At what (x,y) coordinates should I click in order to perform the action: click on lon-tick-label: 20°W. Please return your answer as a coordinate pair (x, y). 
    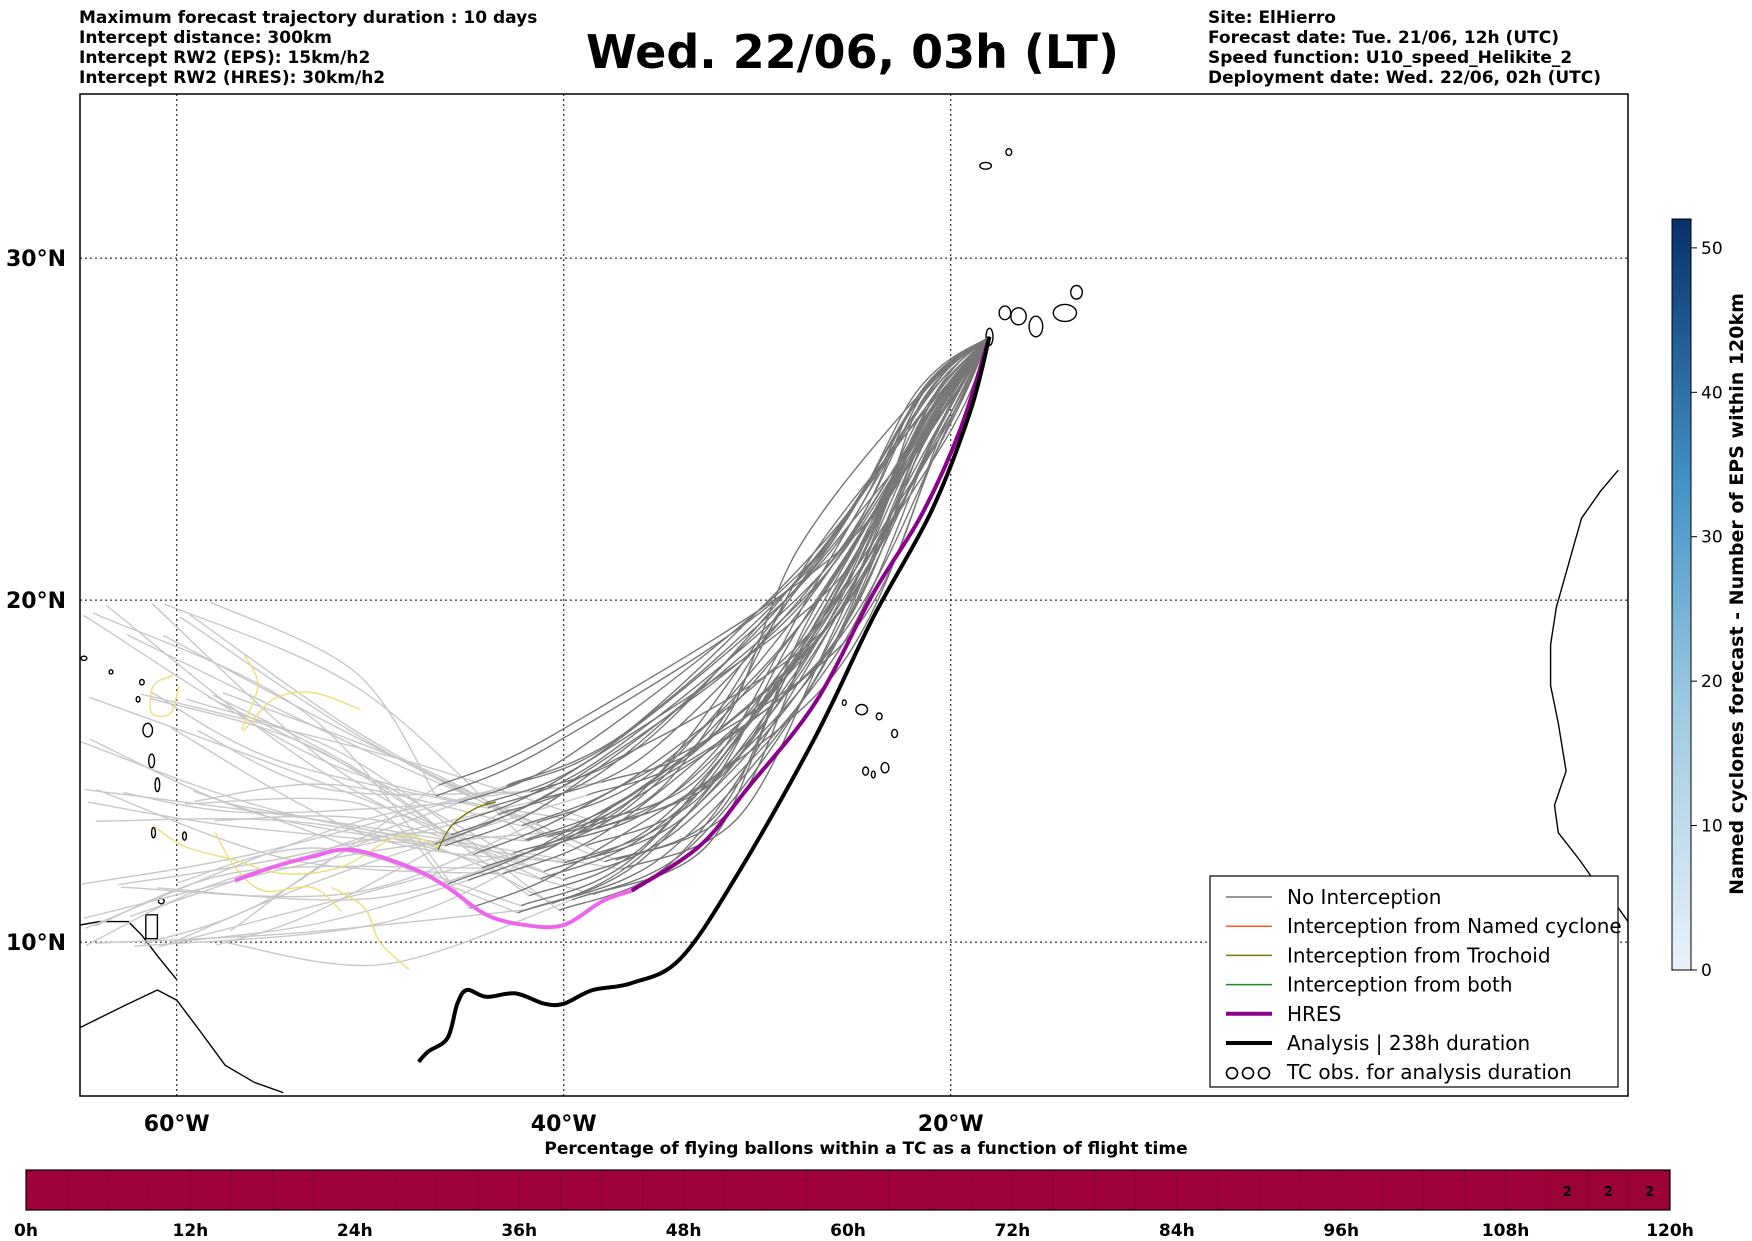
    Looking at the image, I should click on (951, 1124).